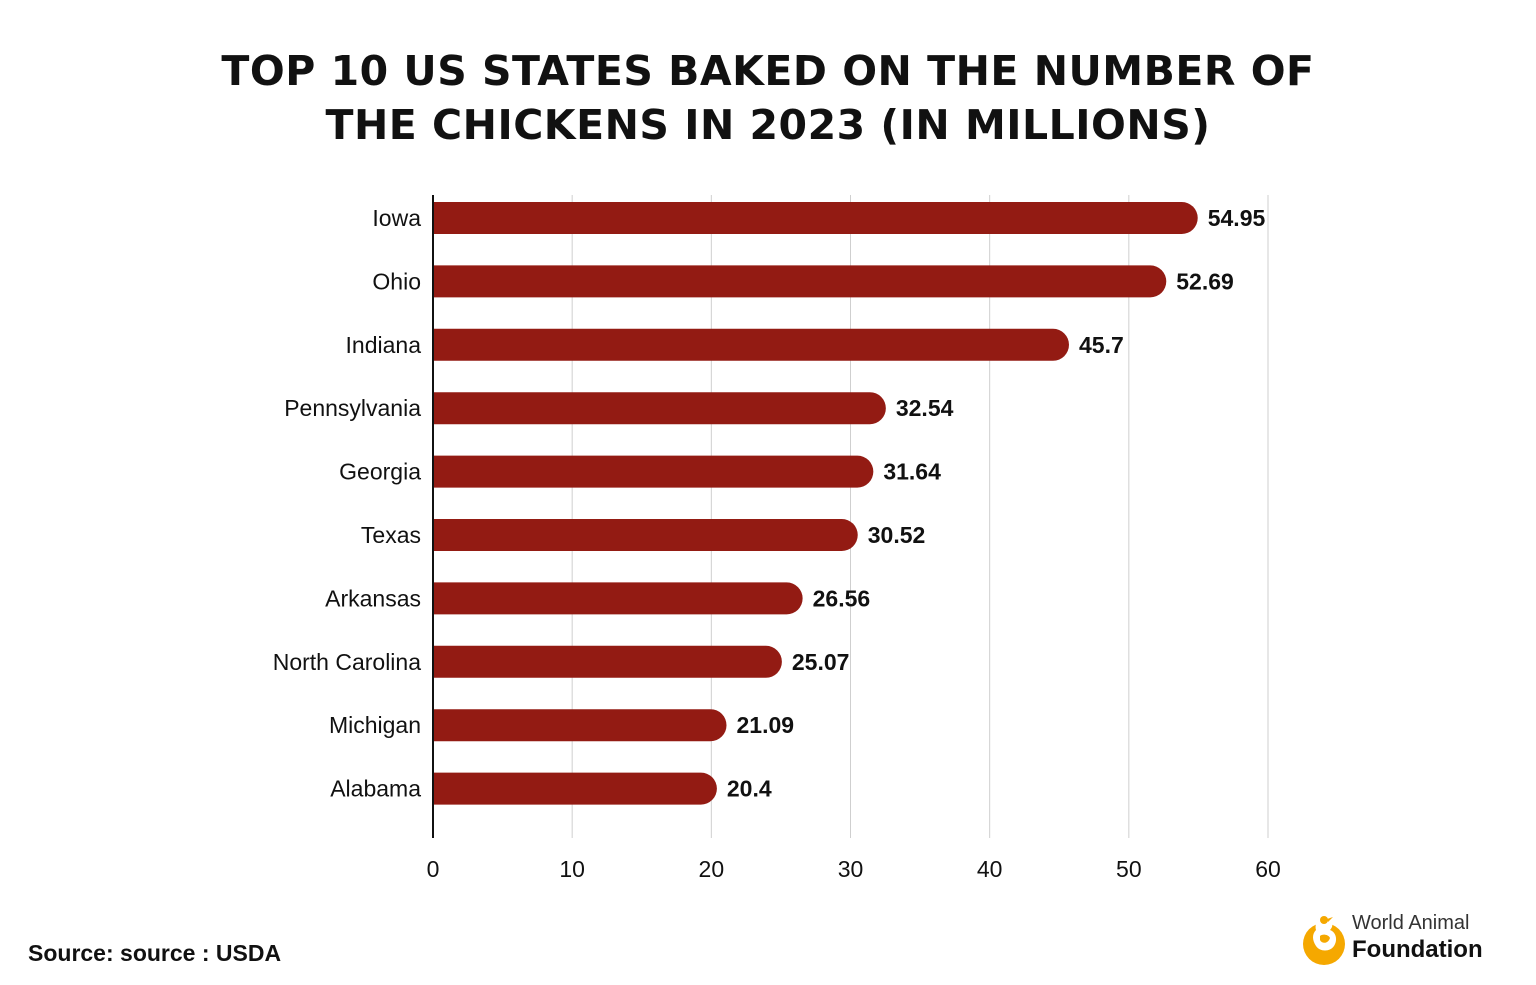 The image size is (1536, 985). I want to click on category-label: Indiana, so click(384, 345).